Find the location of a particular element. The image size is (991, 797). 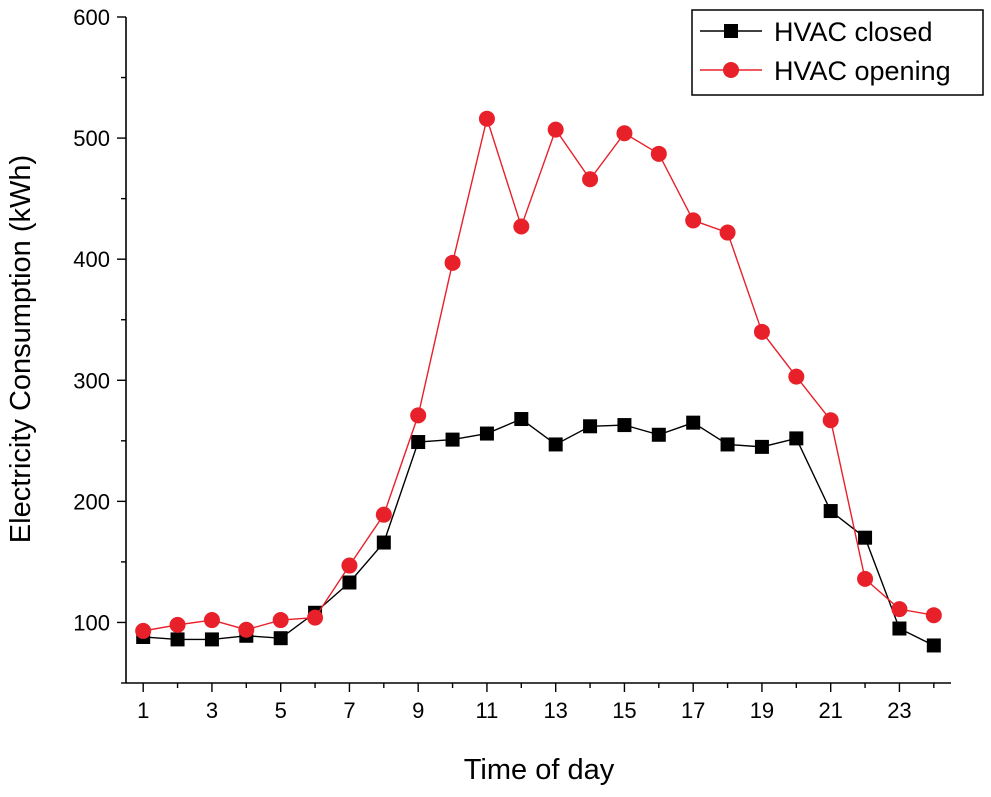

x-tick-label: 15 is located at coordinates (624, 710).